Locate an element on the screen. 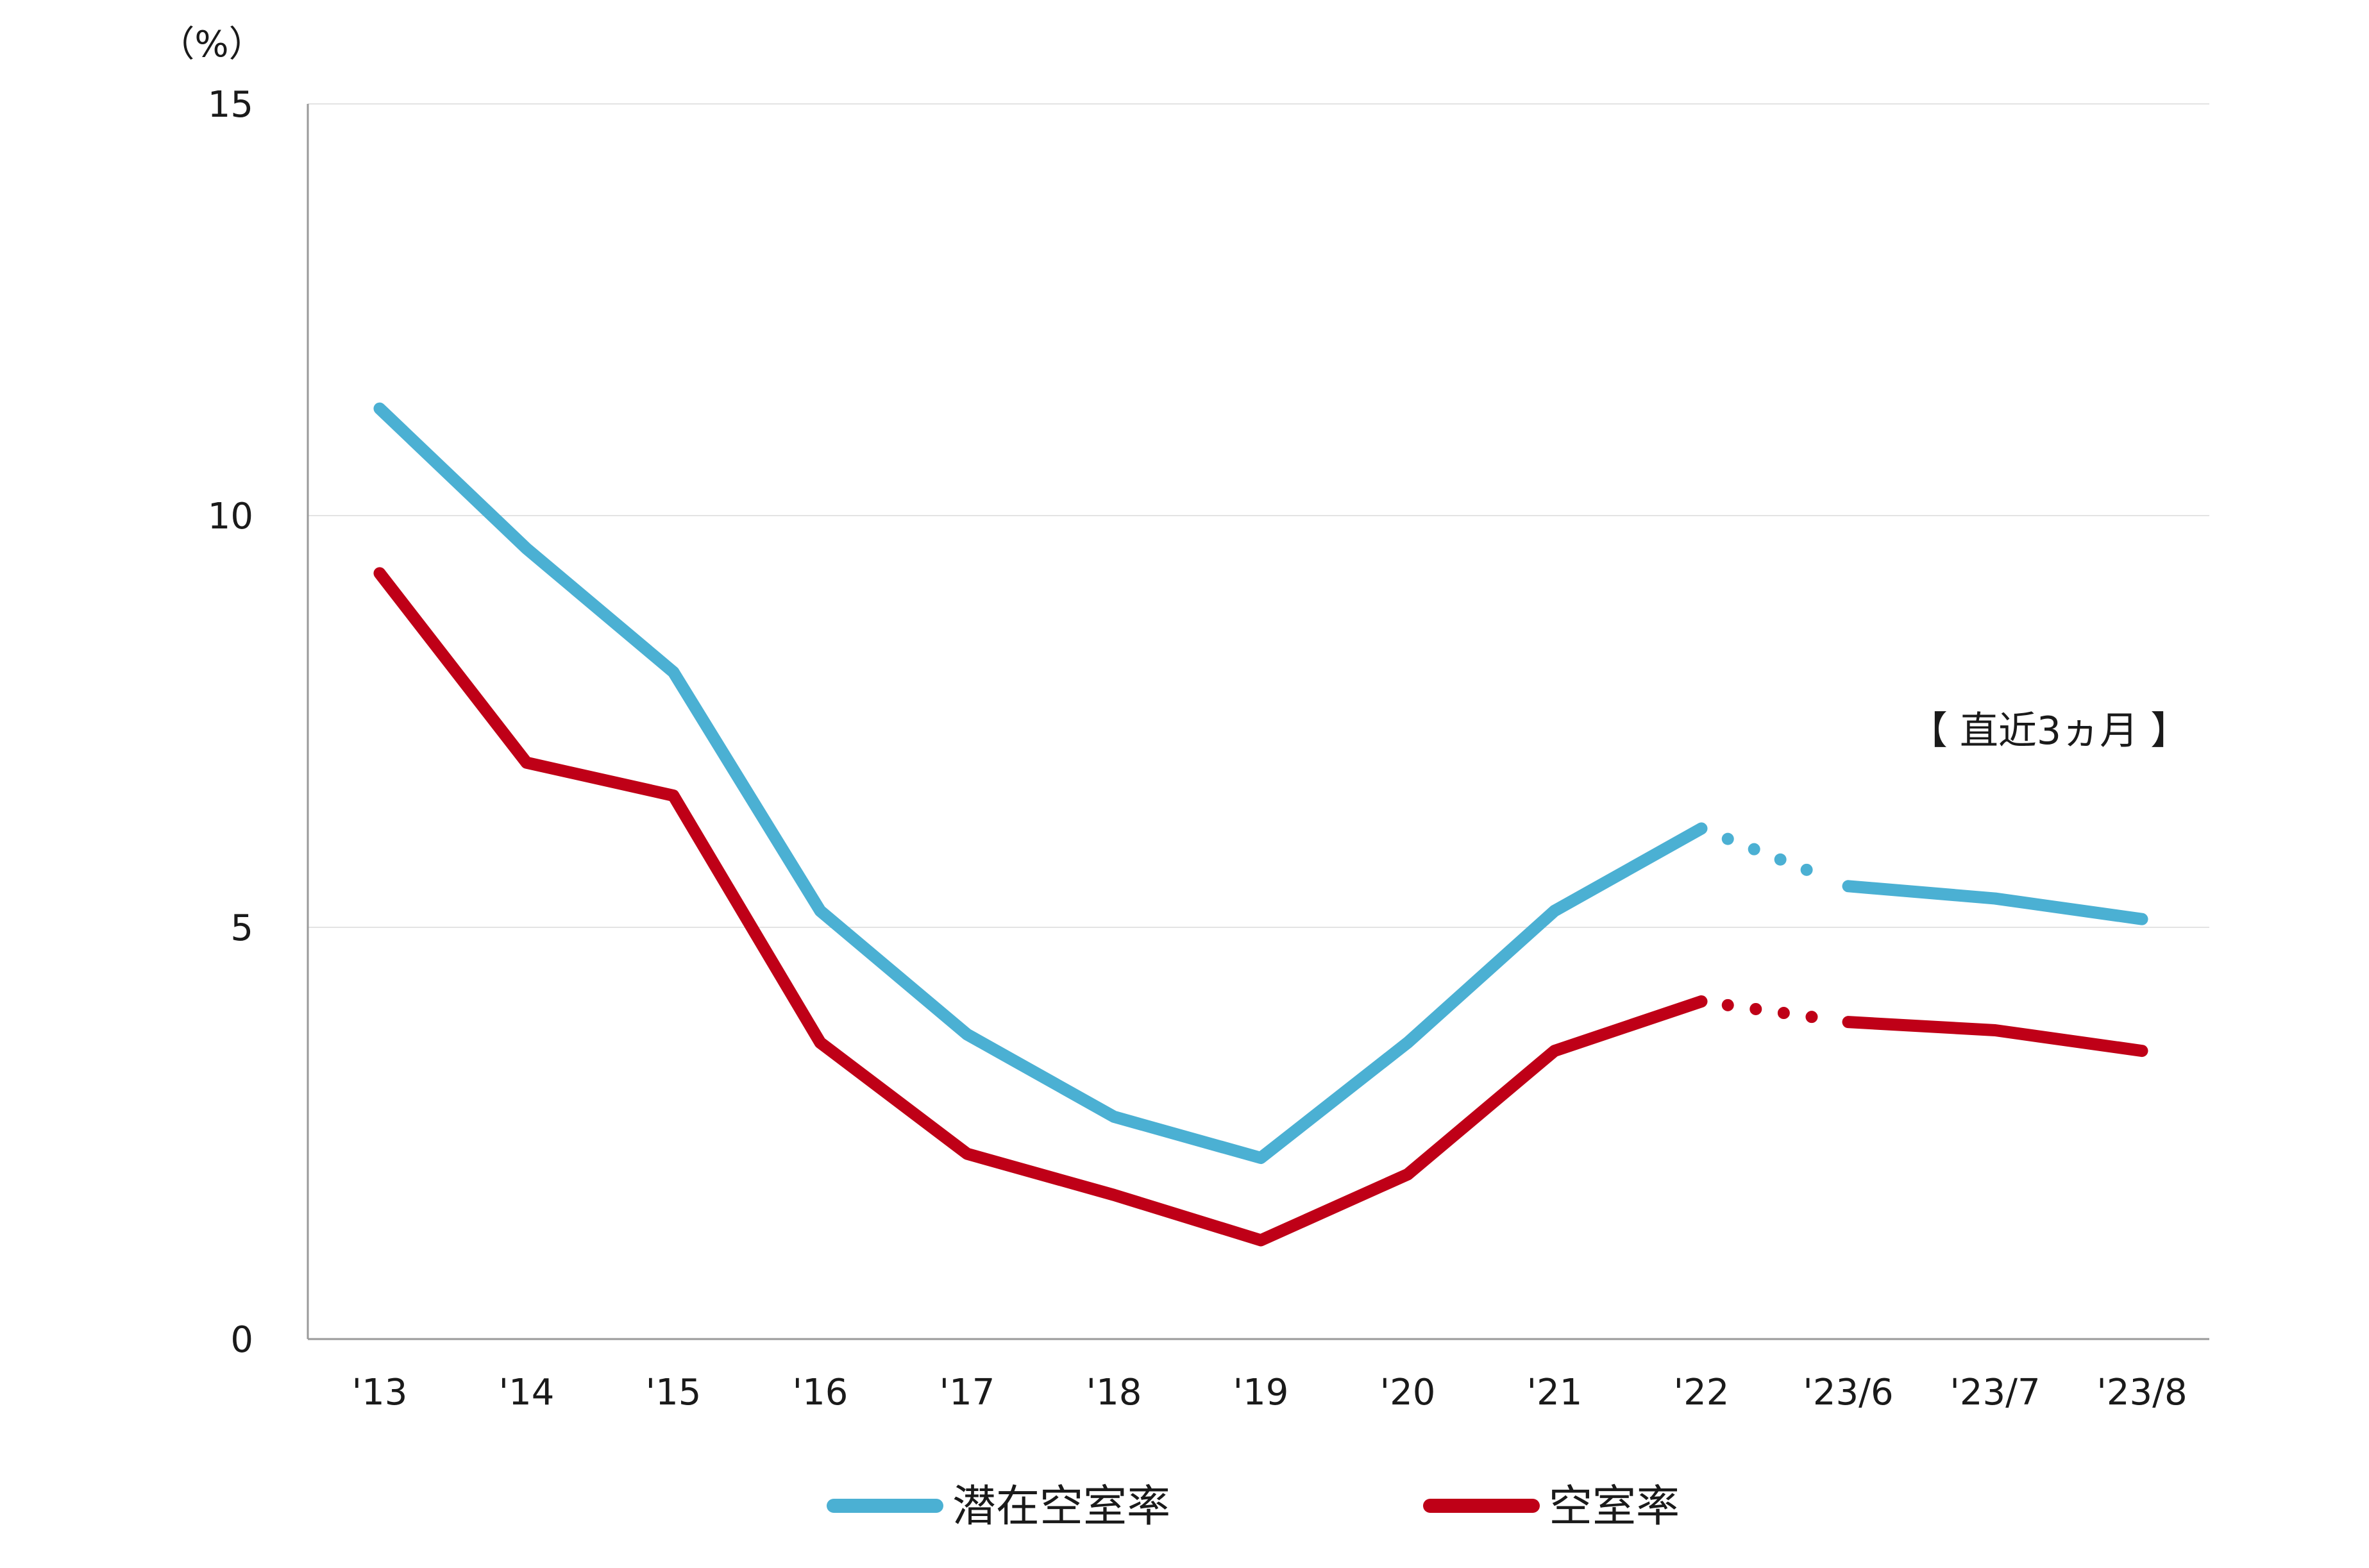  legend: 潜在空室率 空室率 is located at coordinates (1253, 1506).